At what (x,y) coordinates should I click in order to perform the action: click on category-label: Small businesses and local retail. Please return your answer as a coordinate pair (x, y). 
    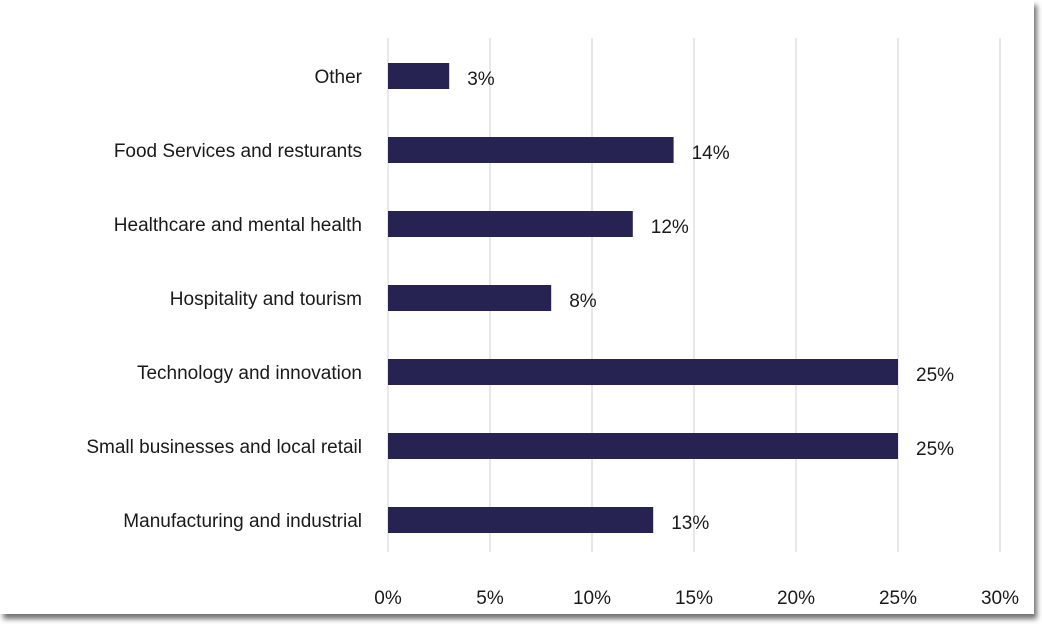
    Looking at the image, I should click on (224, 447).